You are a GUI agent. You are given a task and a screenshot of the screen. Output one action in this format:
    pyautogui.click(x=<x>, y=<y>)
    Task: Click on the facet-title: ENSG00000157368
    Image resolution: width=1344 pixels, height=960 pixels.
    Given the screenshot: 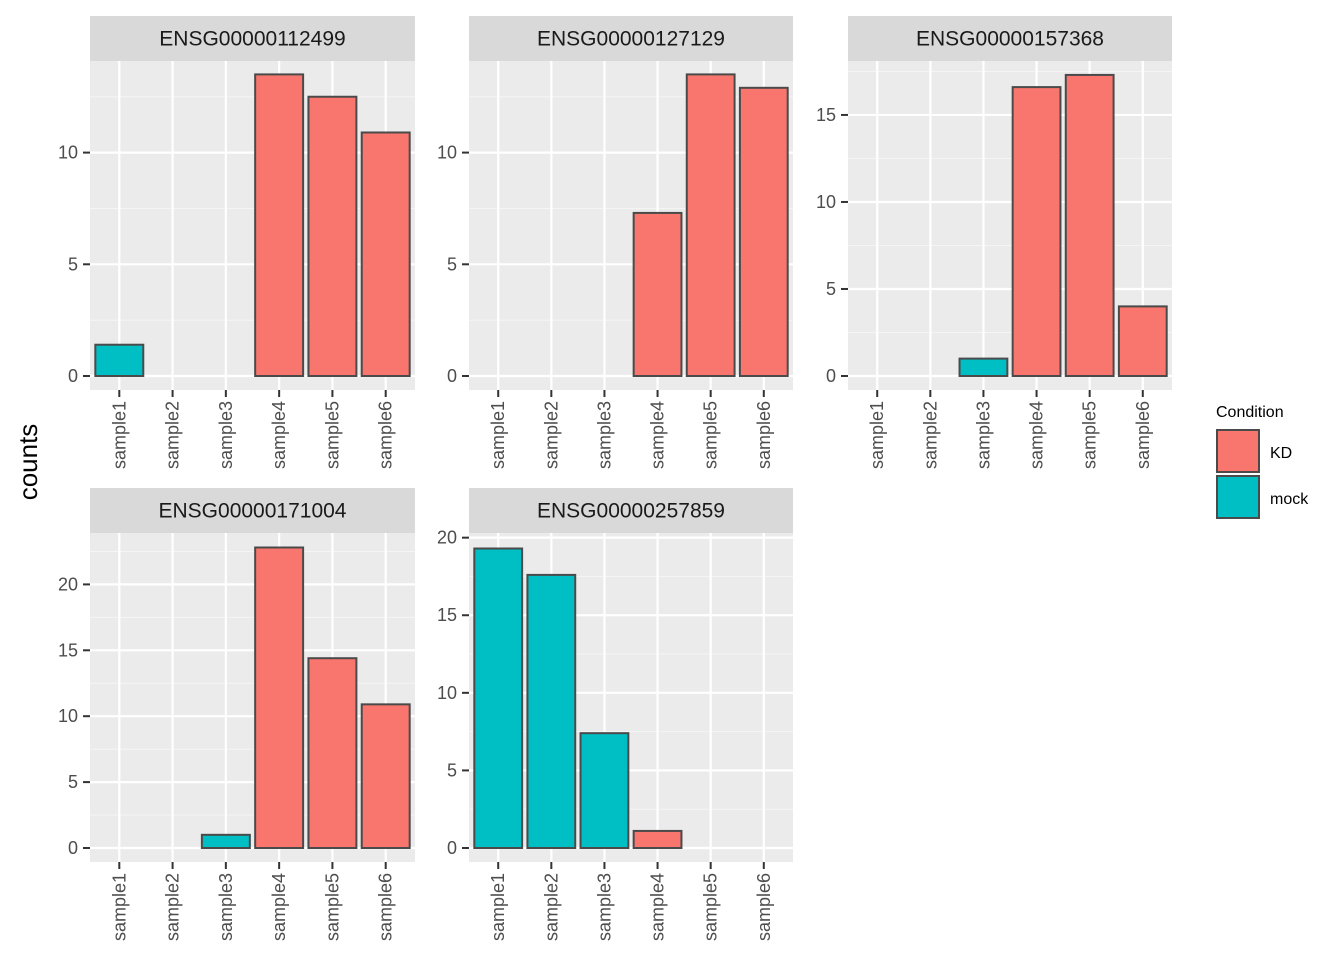 What is the action you would take?
    pyautogui.click(x=1010, y=39)
    